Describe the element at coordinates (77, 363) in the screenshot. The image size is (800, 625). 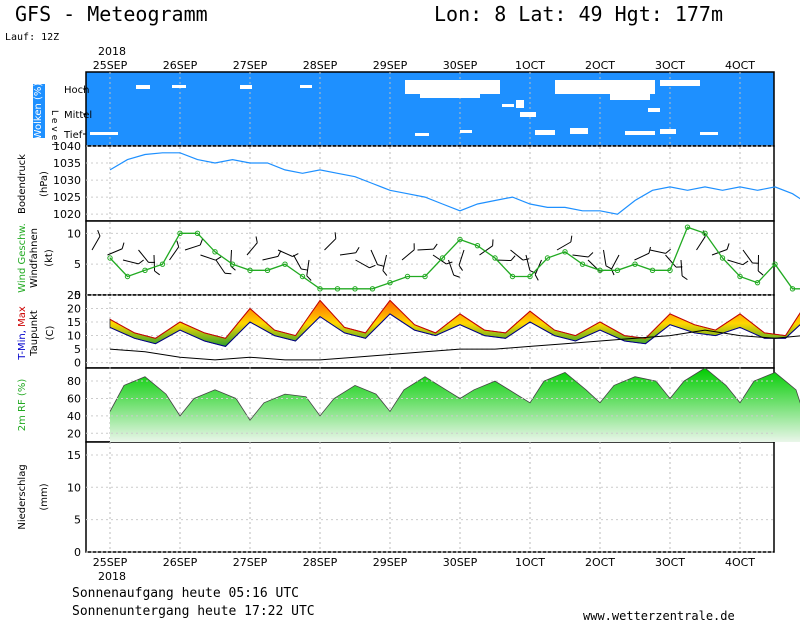
I see `temp-tick-label: 0` at that location.